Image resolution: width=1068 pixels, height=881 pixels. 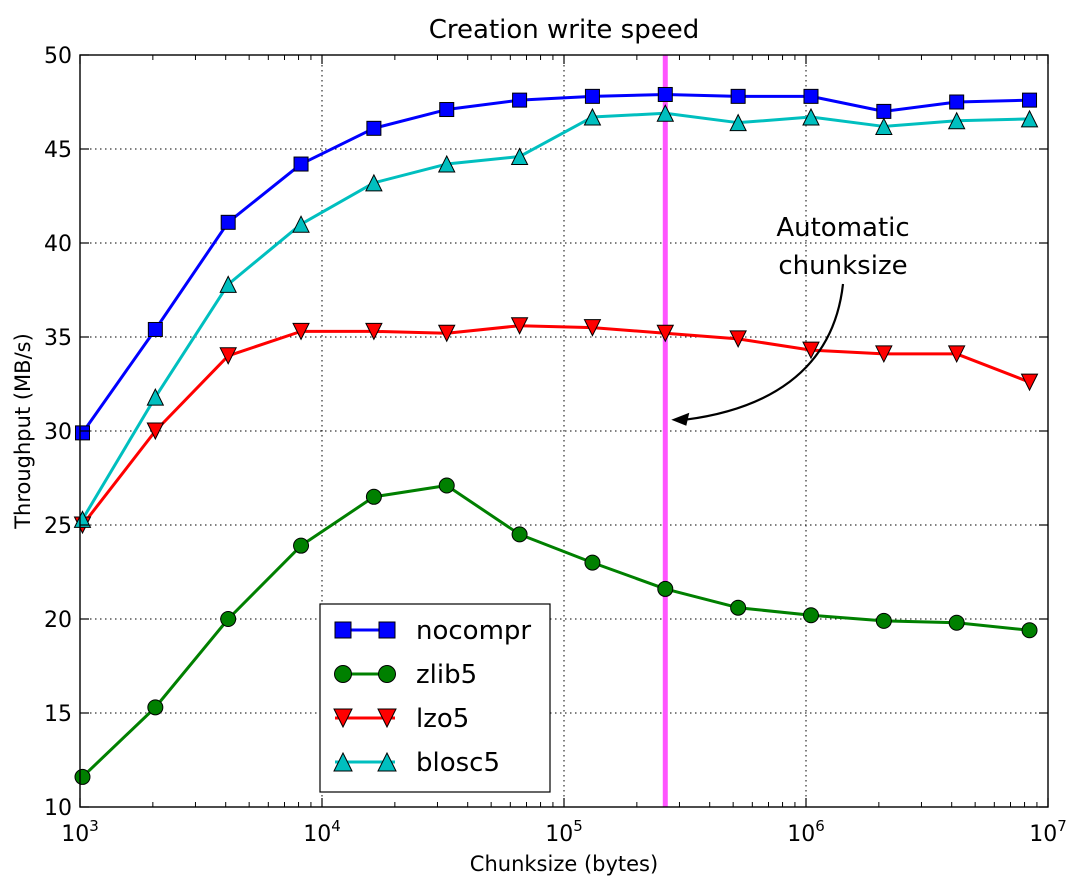 What do you see at coordinates (442, 719) in the screenshot?
I see `legend-label-lzo5: lzo5` at bounding box center [442, 719].